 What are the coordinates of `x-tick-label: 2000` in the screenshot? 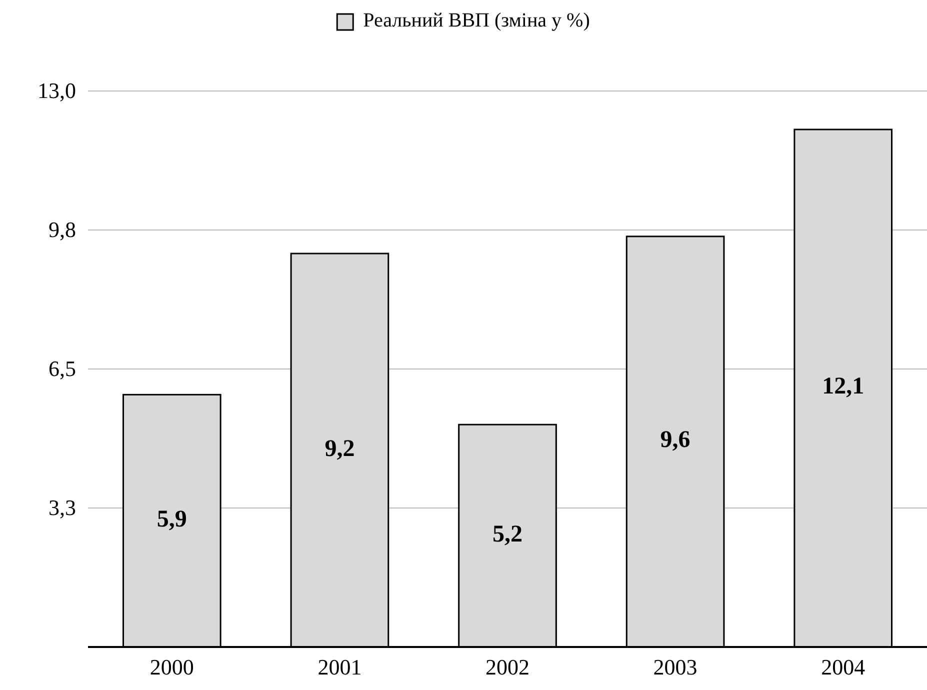 It's located at (172, 667).